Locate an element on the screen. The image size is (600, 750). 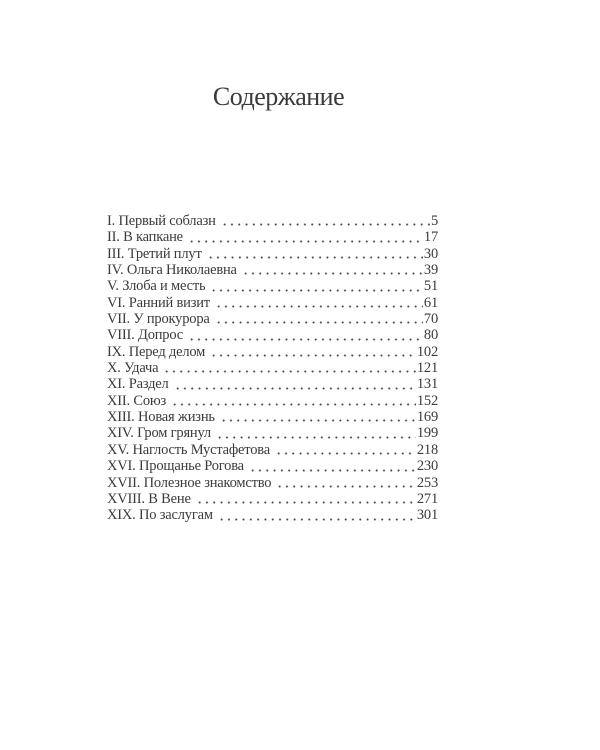
page-number: 218 is located at coordinates (427, 449).